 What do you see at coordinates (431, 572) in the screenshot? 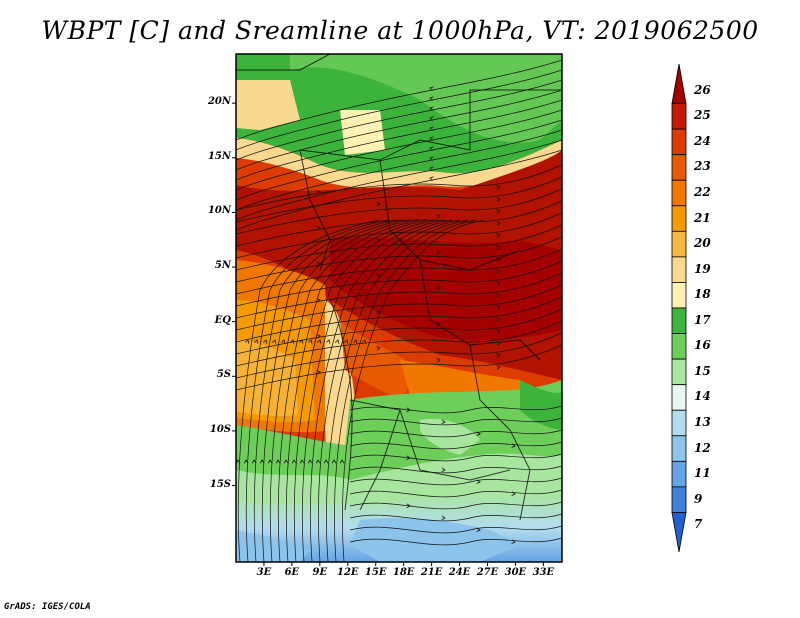
I see `lon-label: 21E` at bounding box center [431, 572].